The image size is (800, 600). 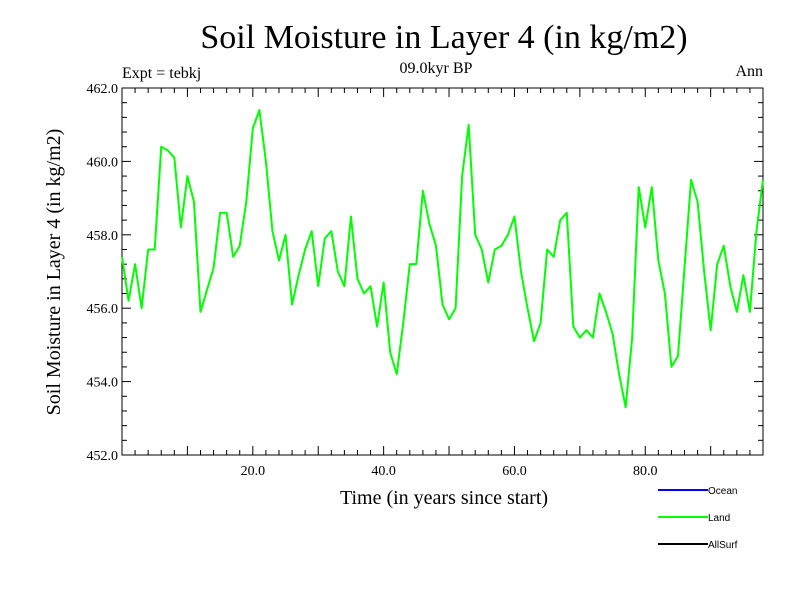 I want to click on expt-label: Expt = tebkj, so click(x=161, y=73).